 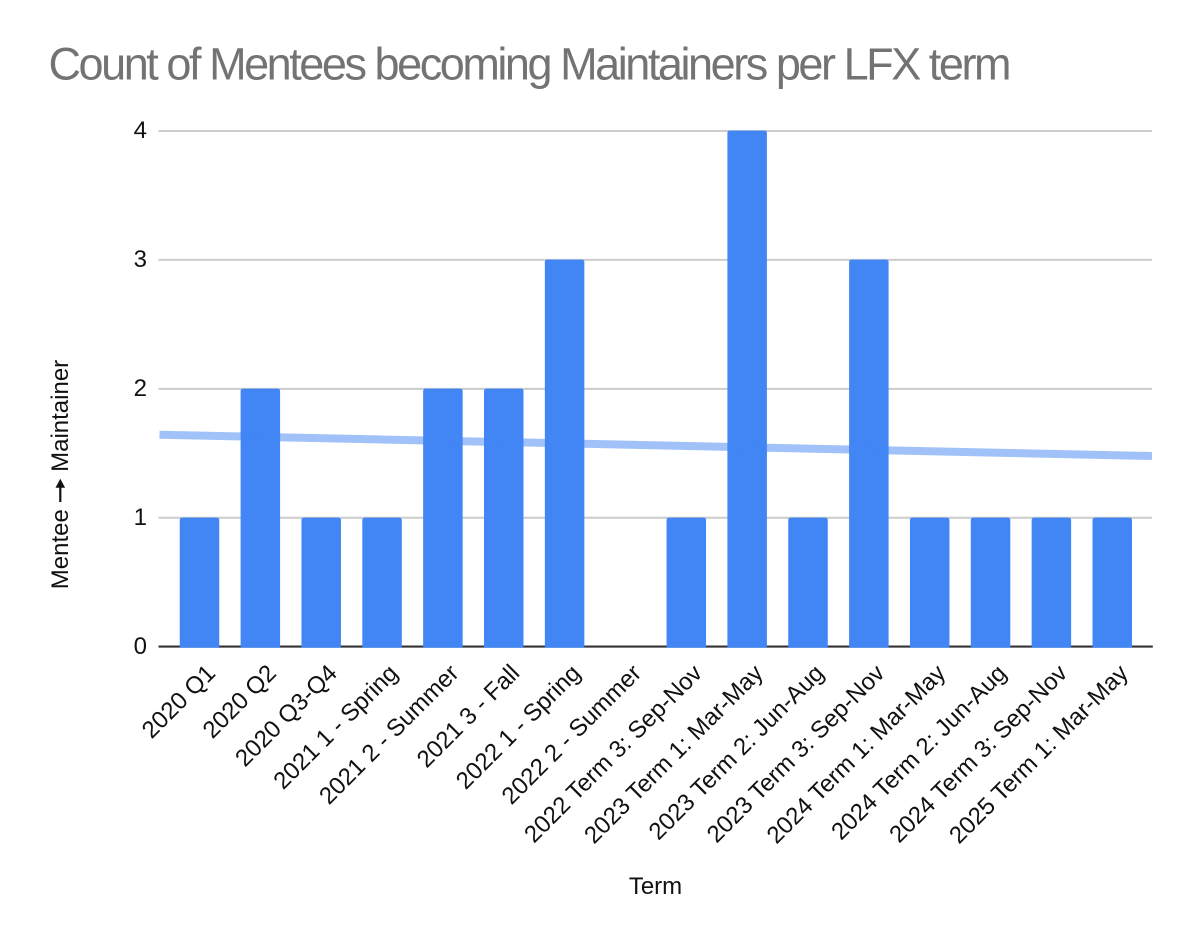 What do you see at coordinates (140, 646) in the screenshot?
I see `svg-text: 0` at bounding box center [140, 646].